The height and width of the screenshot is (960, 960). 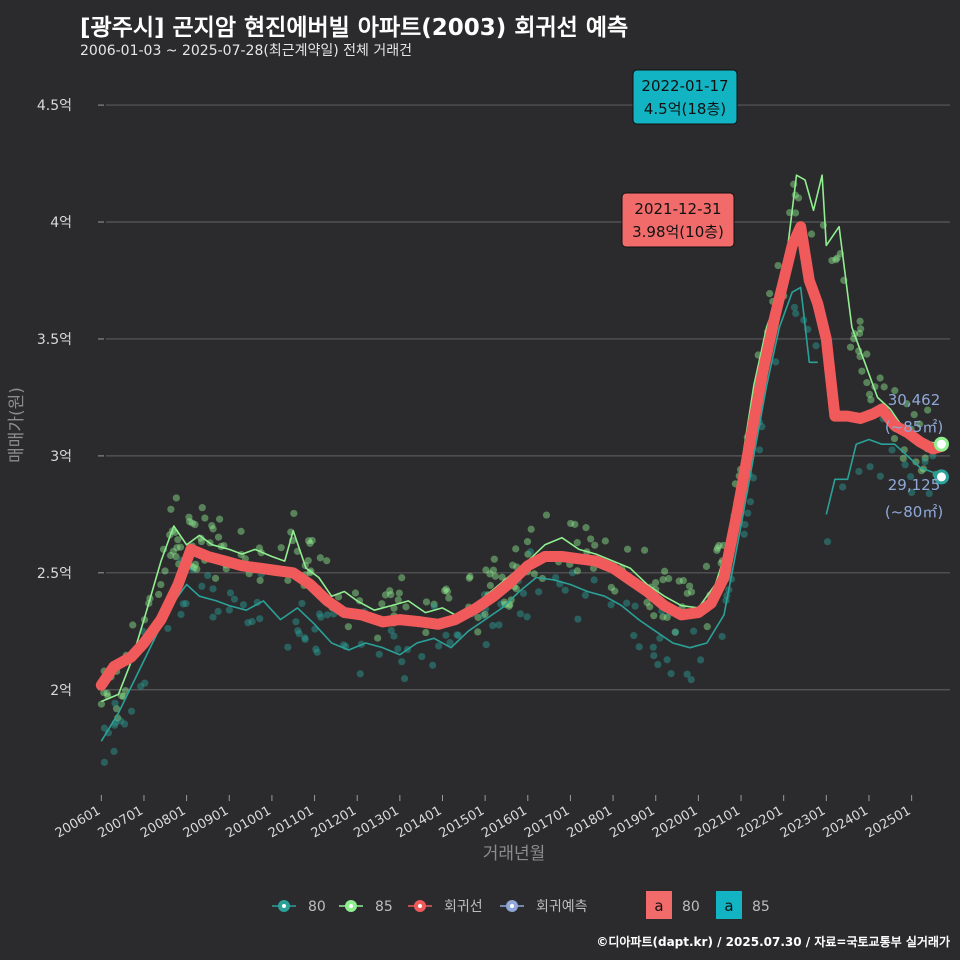 I want to click on x-tick-label: 201901, so click(x=632, y=822).